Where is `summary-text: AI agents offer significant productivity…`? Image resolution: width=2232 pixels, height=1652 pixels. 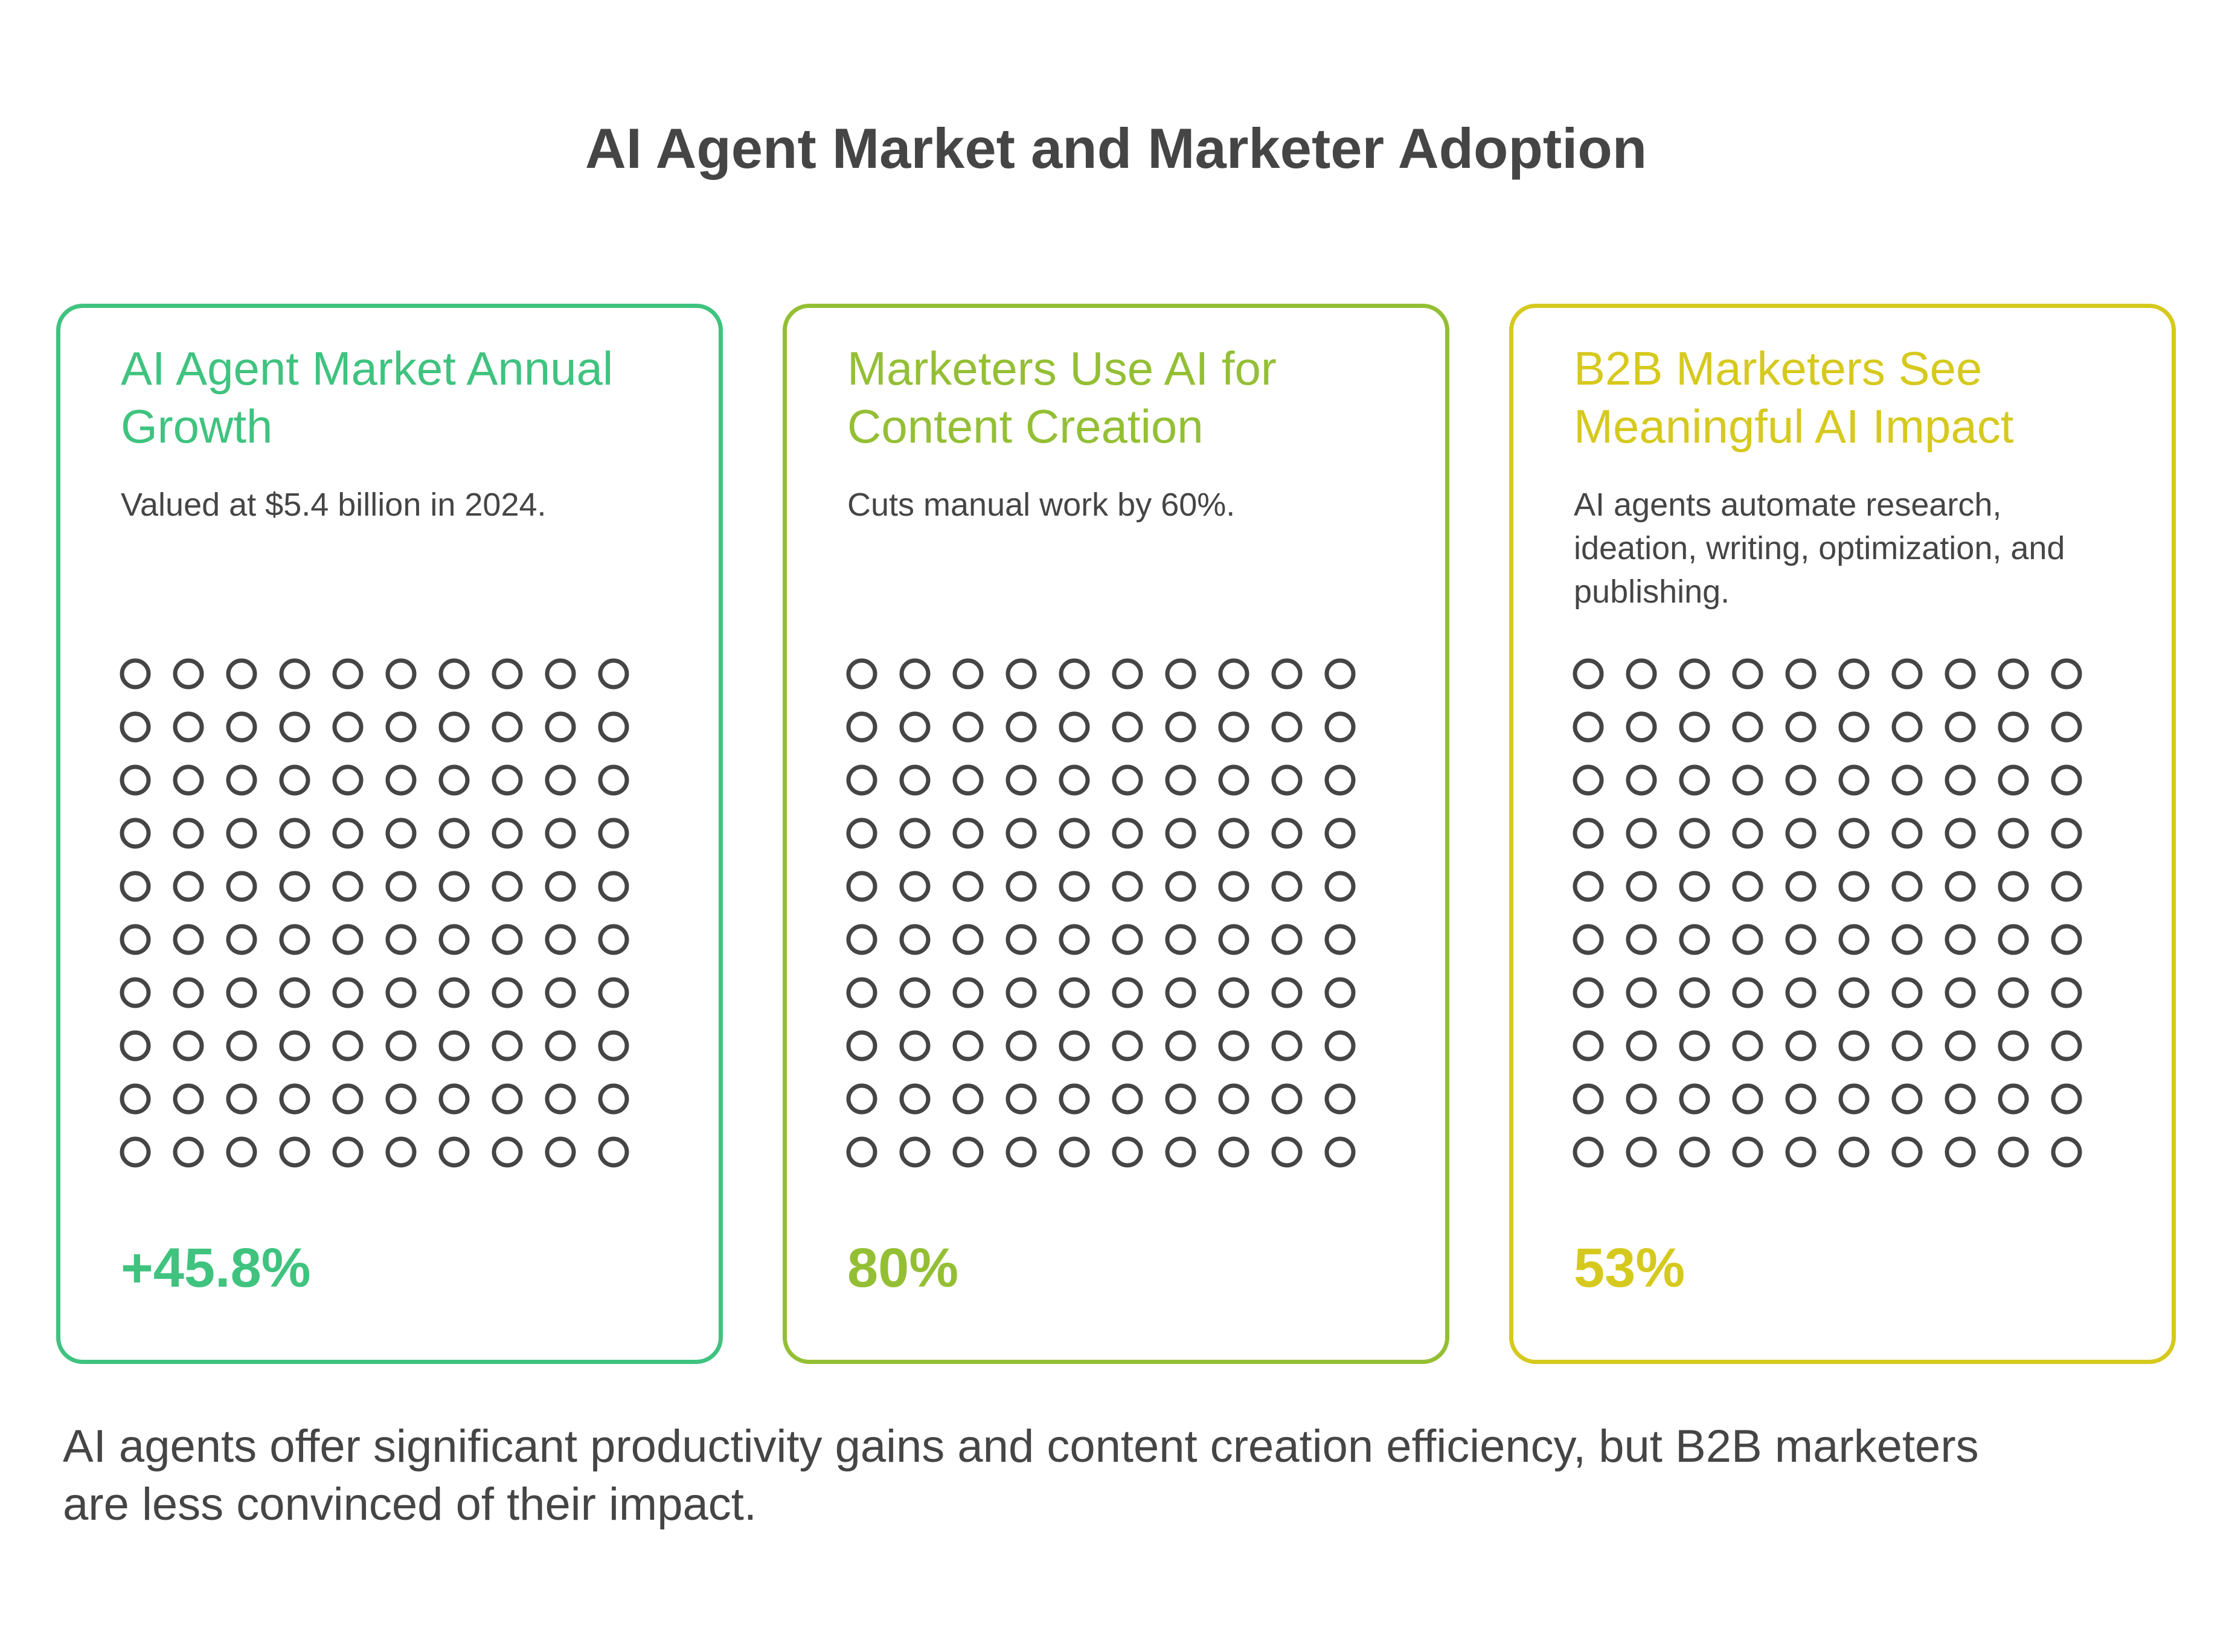 summary-text: AI agents offer significant productivity… is located at coordinates (1021, 1475).